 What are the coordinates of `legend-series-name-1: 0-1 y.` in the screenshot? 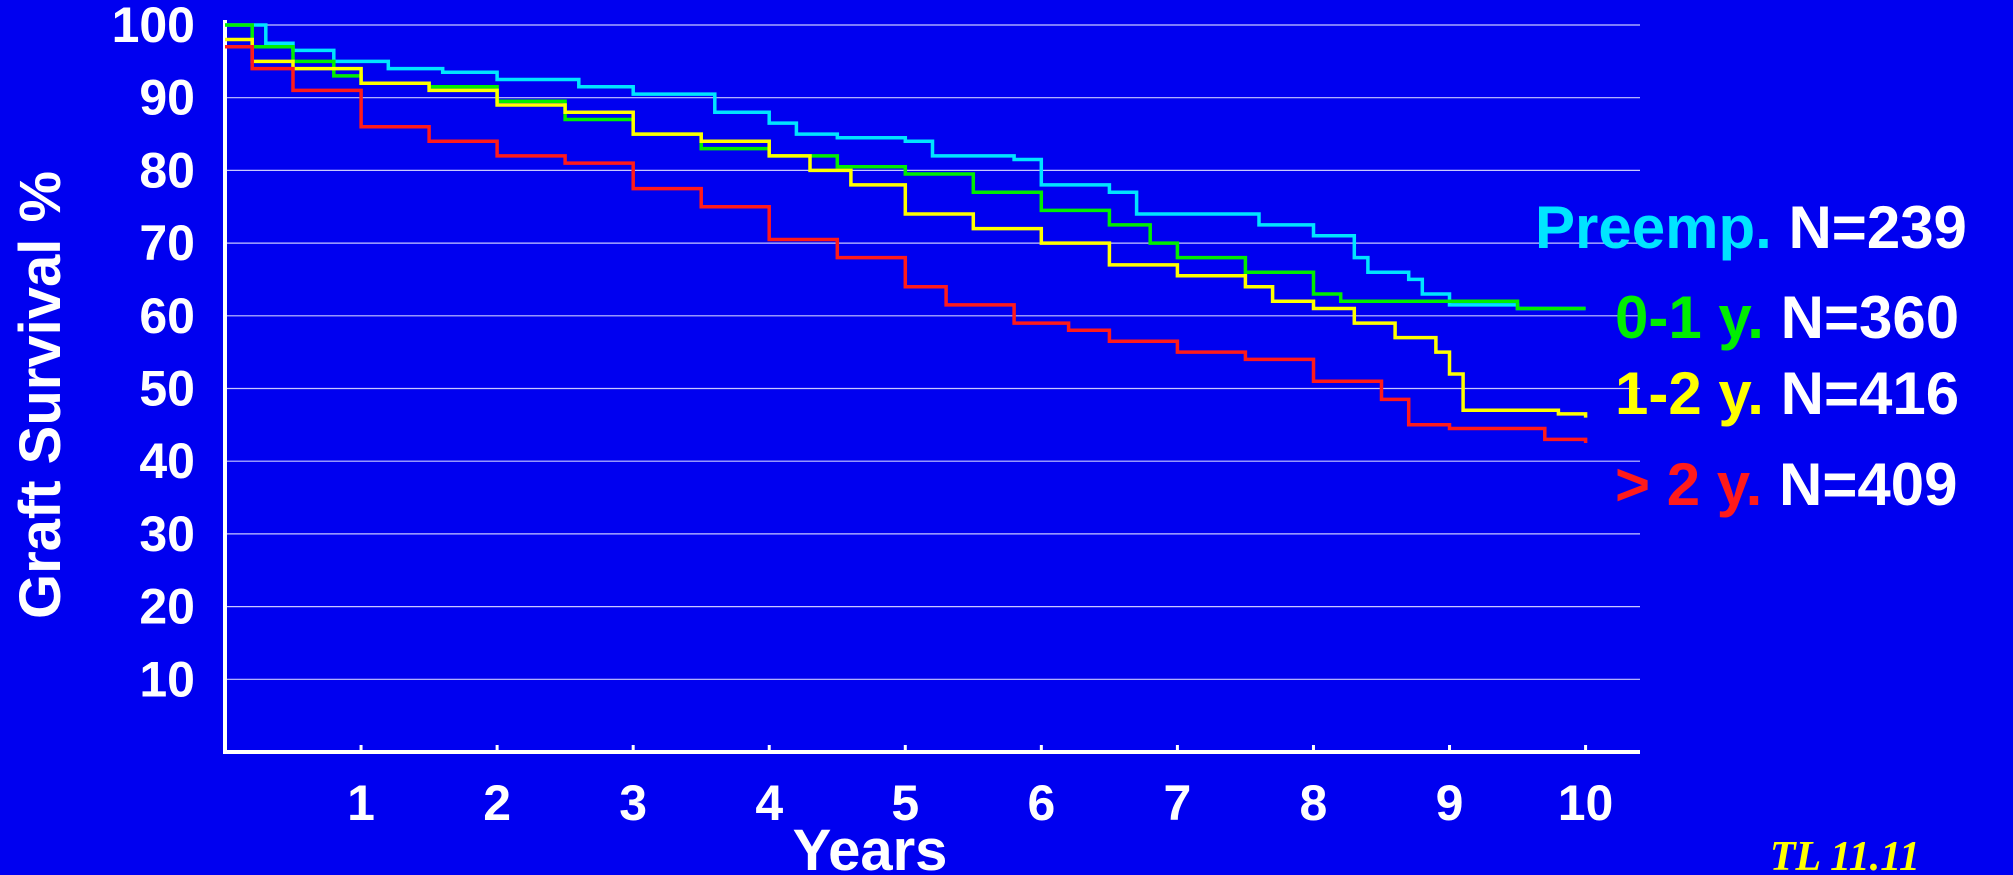 It's located at (1698, 317).